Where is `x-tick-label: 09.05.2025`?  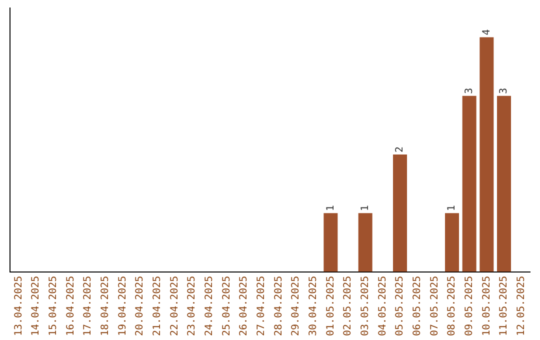
x-tick-label: 09.05.2025 is located at coordinates (469, 306).